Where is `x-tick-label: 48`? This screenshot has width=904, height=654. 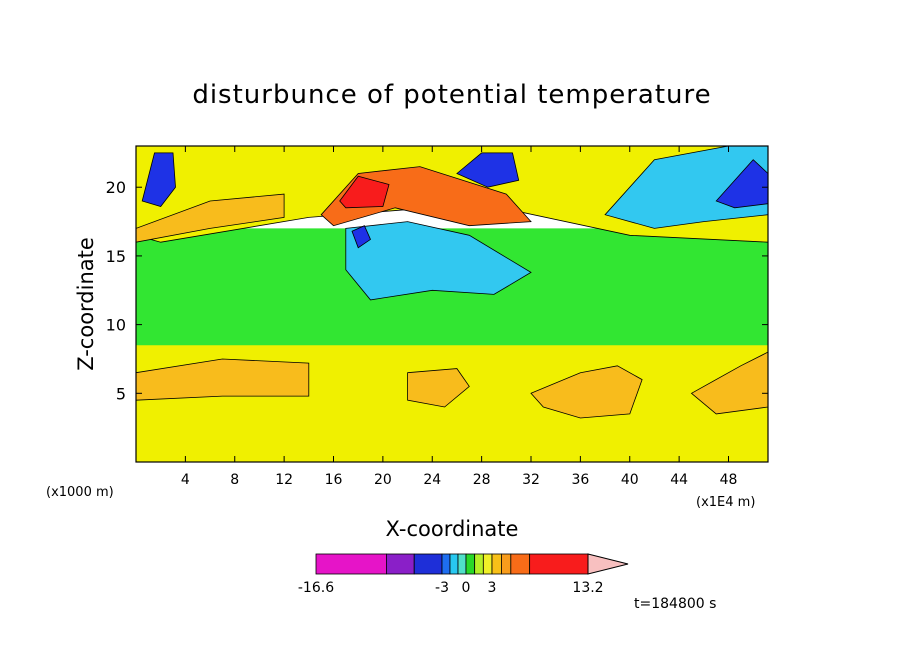 x-tick-label: 48 is located at coordinates (729, 480).